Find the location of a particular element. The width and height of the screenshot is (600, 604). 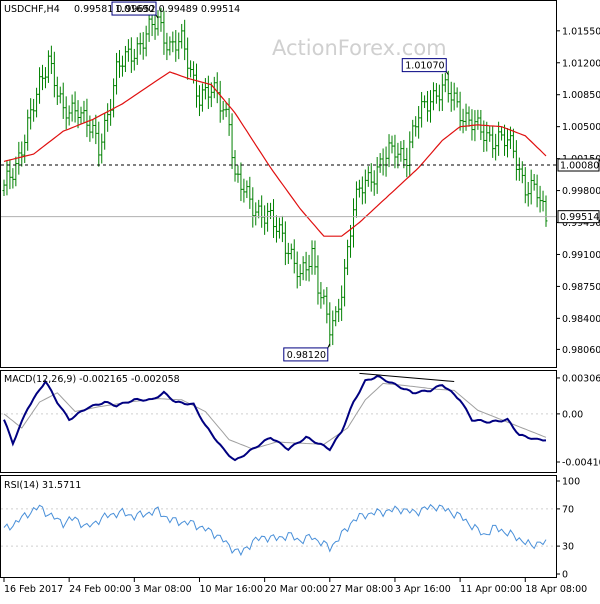

x-tick-label: 3 Mar 08:00 is located at coordinates (162, 589).